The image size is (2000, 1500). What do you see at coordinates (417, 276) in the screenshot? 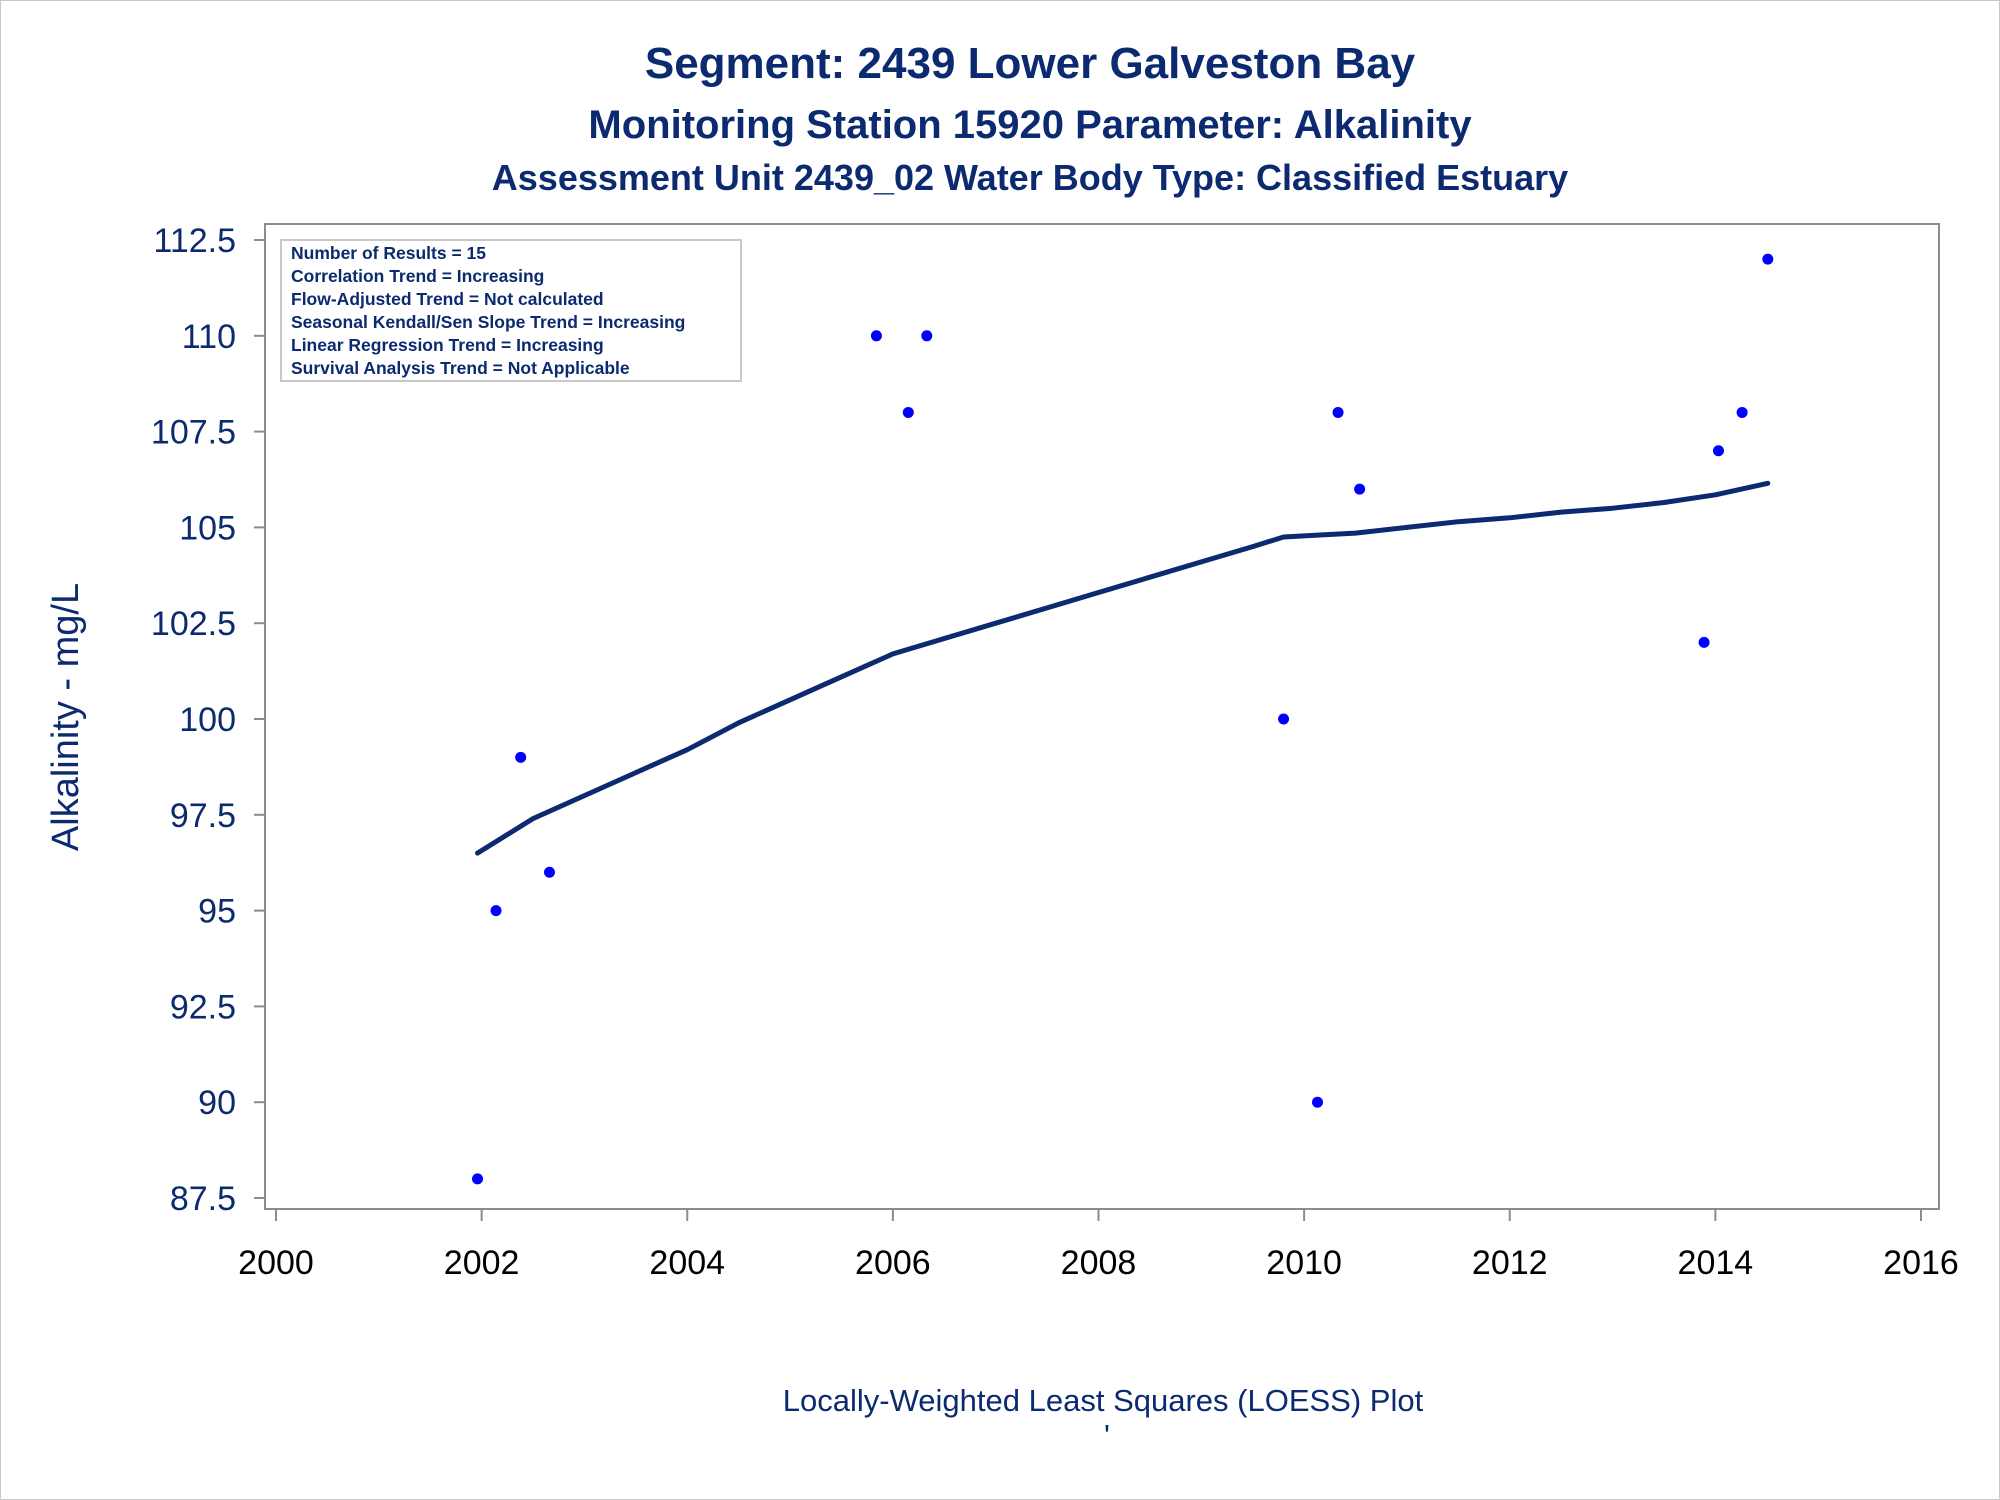
I see `stats-line: Correlation Trend = Increasing` at bounding box center [417, 276].